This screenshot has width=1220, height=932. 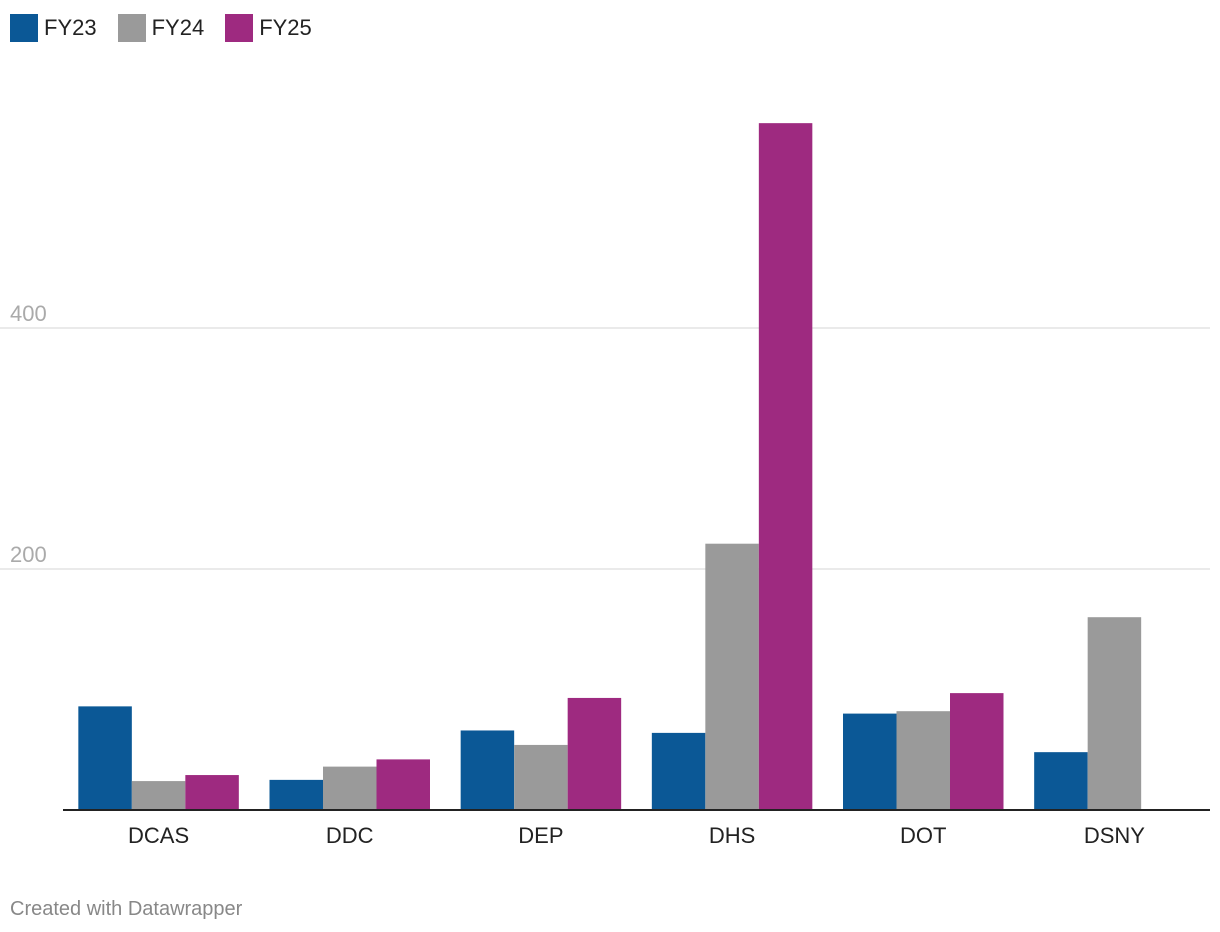 I want to click on legend-item-fy25: FY25, so click(x=268, y=28).